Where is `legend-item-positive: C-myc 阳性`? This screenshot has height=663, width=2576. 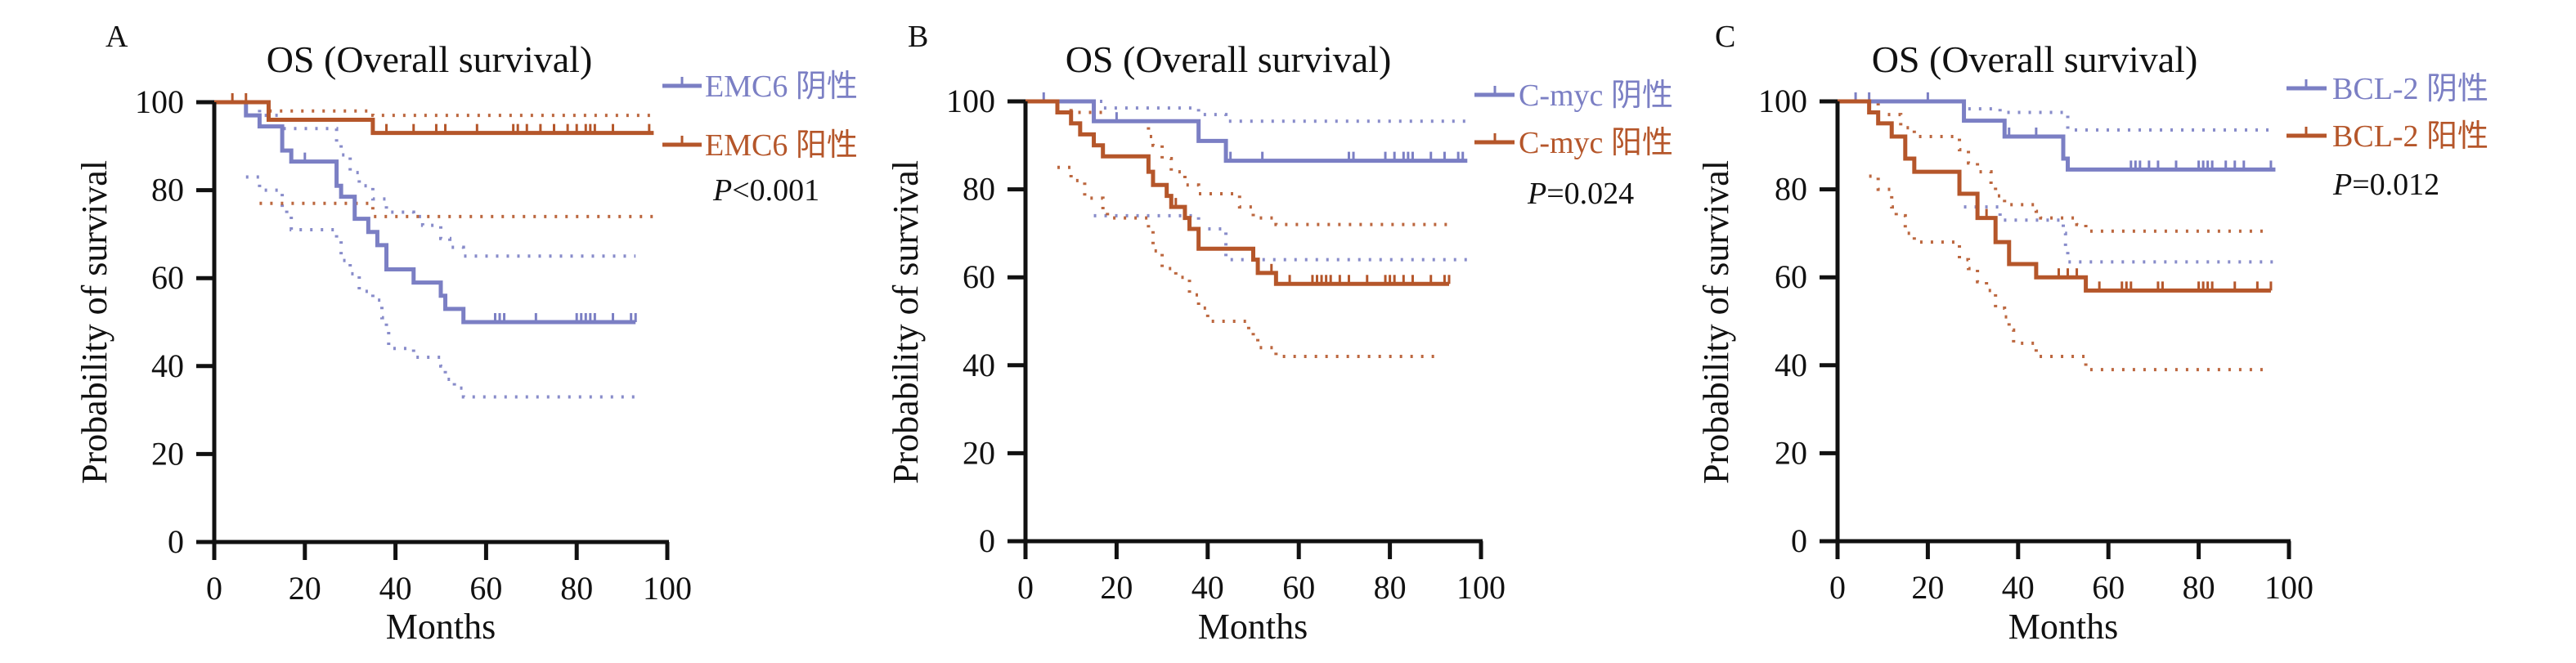 legend-item-positive: C-myc 阳性 is located at coordinates (1574, 143).